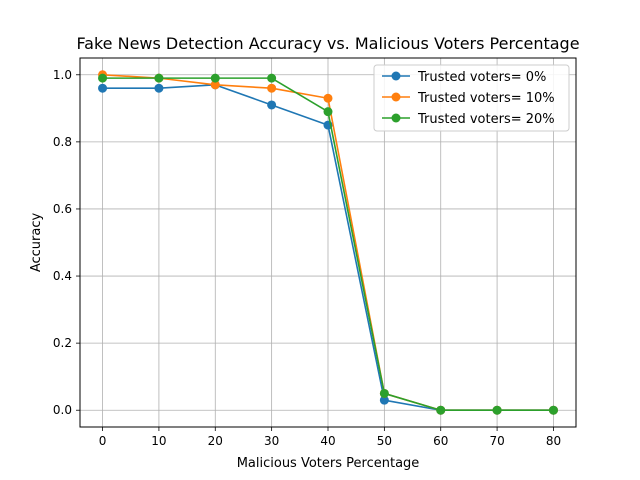 The width and height of the screenshot is (640, 480). I want to click on y-tick-label: 0.8, so click(62, 142).